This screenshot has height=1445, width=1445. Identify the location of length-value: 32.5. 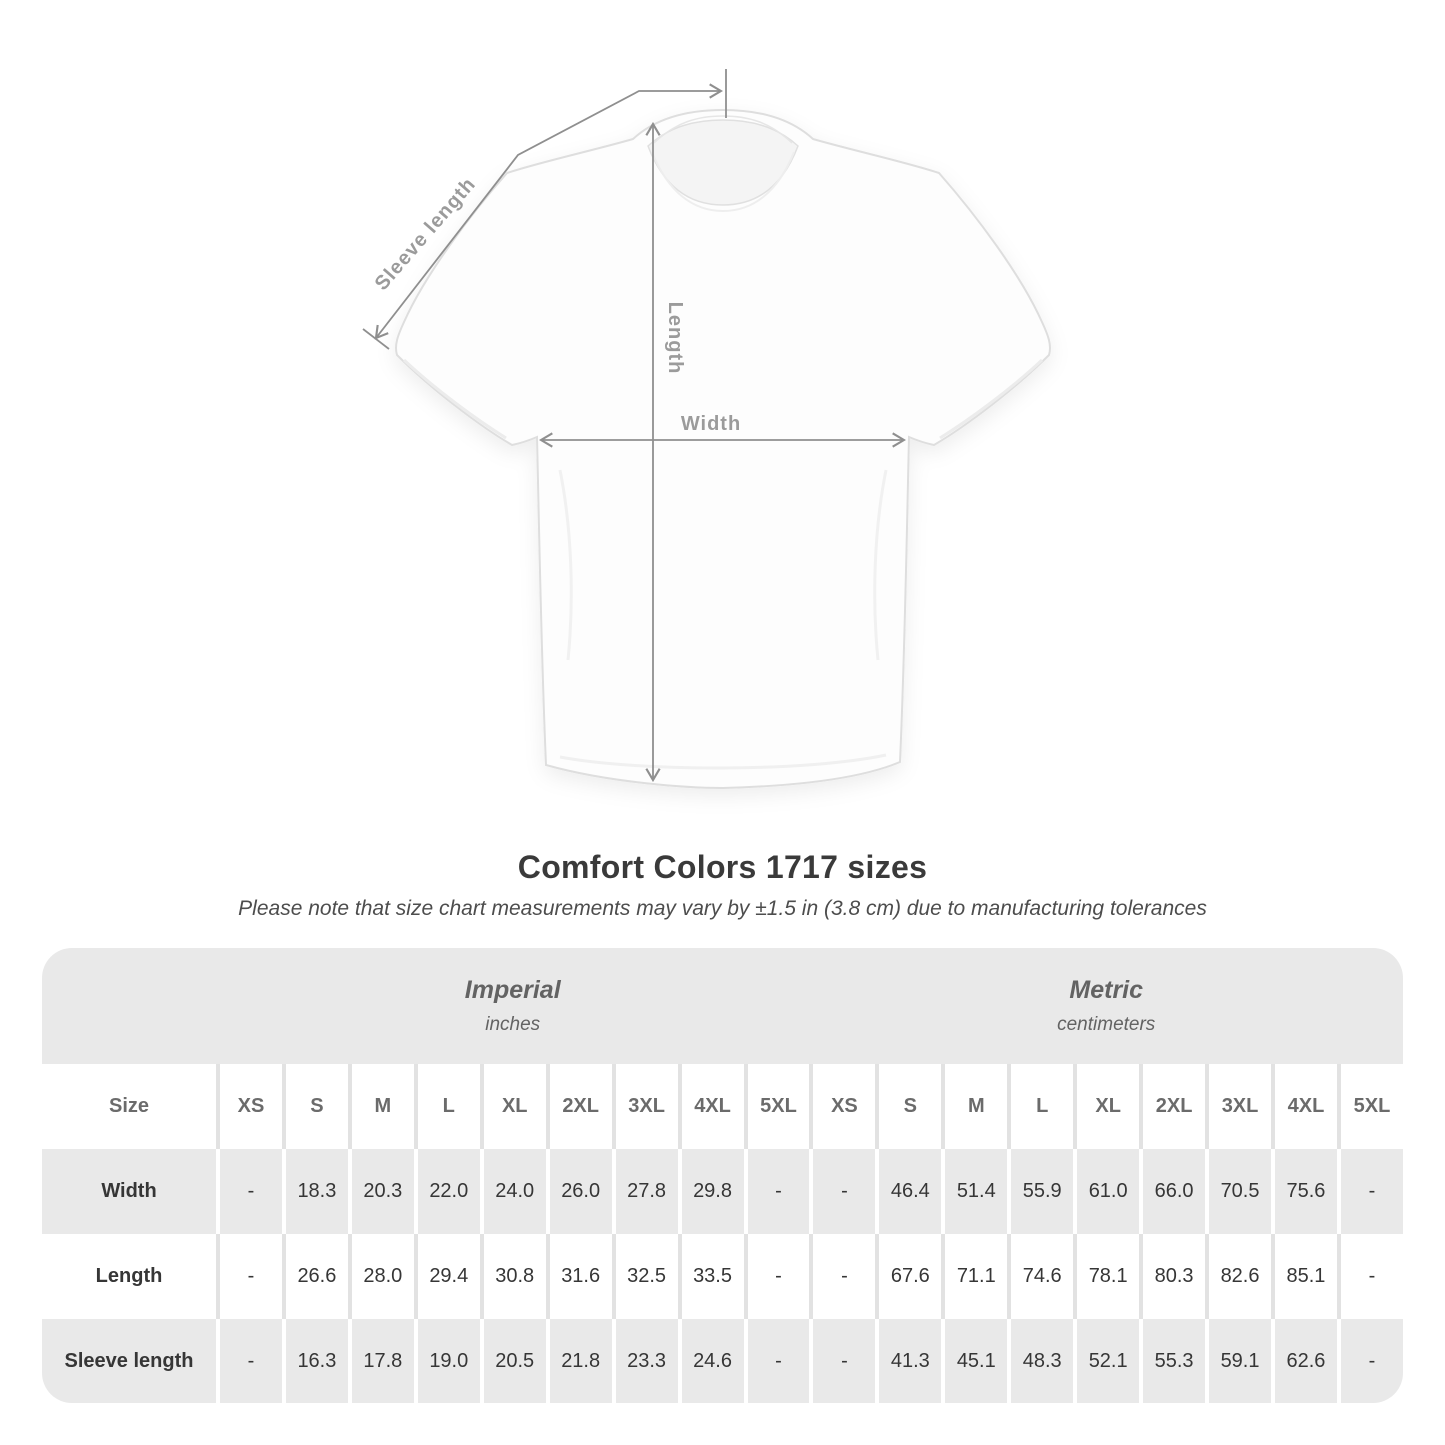
(644, 1276).